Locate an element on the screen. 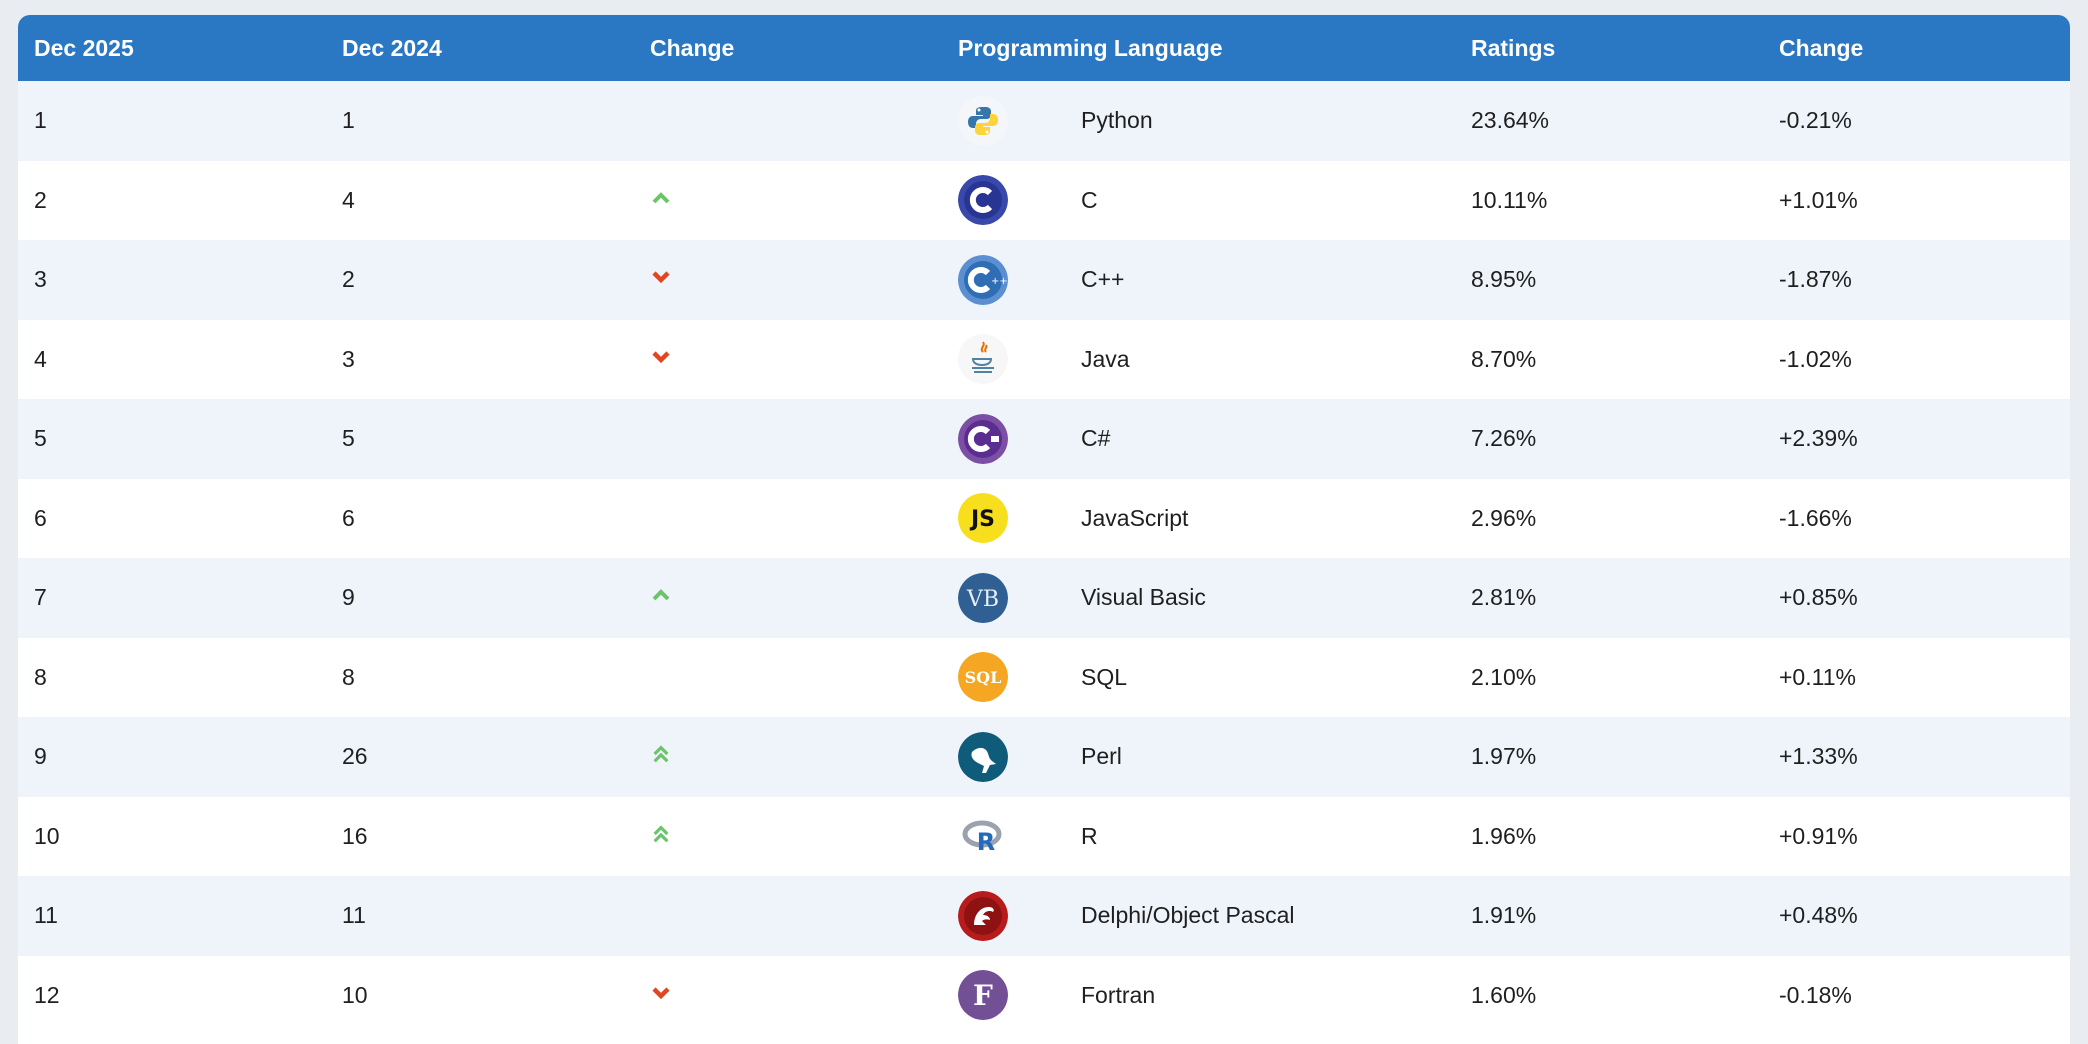  rank-dec-2024: 4 is located at coordinates (348, 199).